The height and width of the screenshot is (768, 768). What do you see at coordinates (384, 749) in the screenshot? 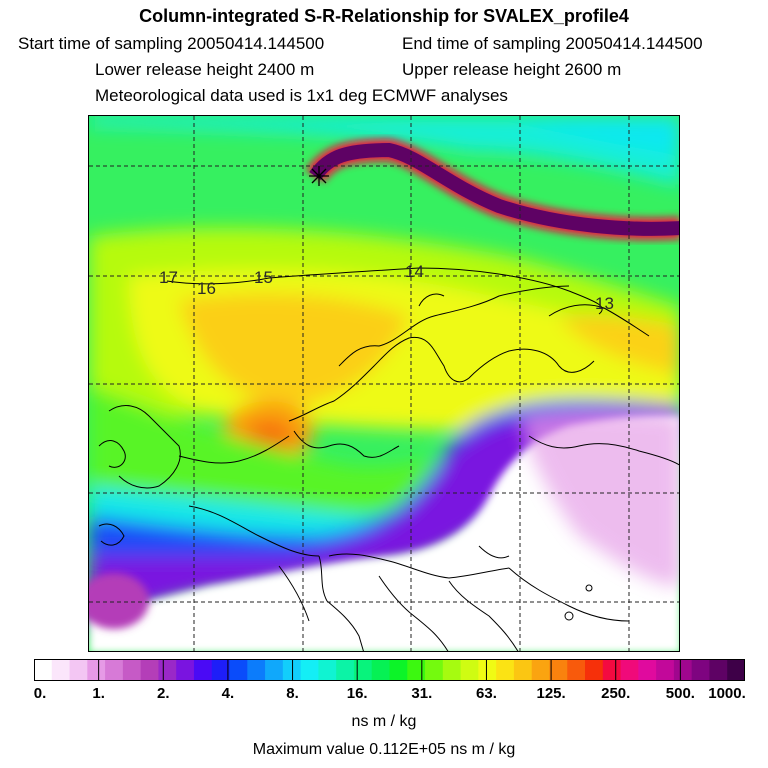
I see `maximum-value-label: Maximum value 0.112E+05 ns m / kg` at bounding box center [384, 749].